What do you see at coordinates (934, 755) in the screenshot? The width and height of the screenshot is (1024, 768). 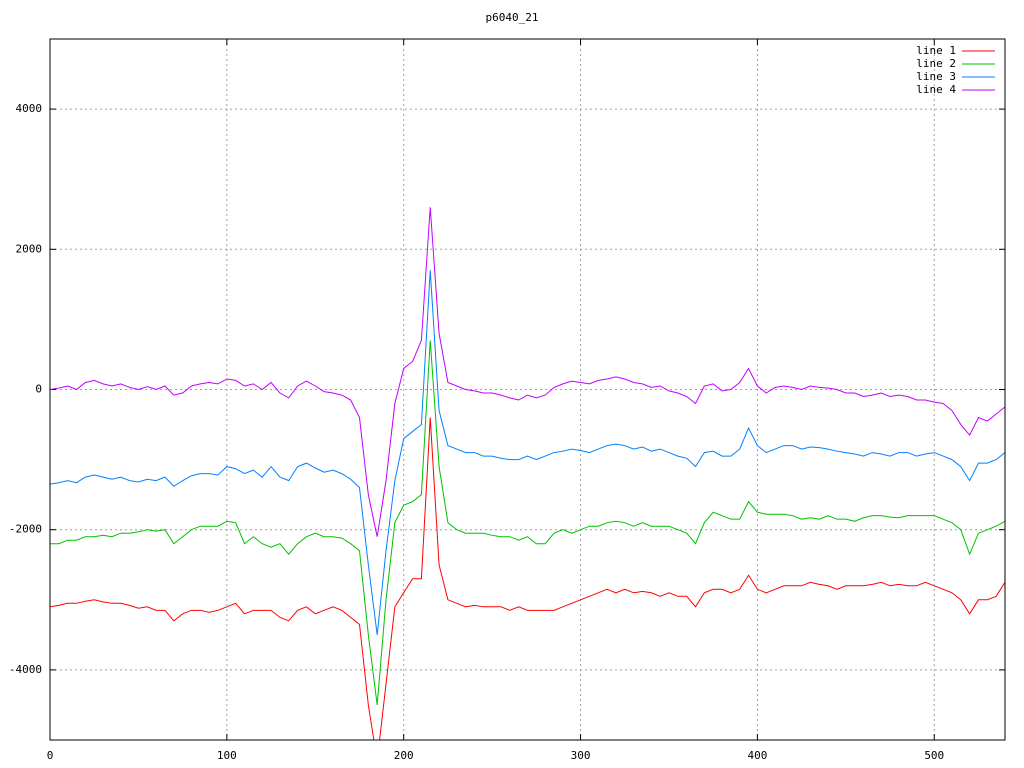 I see `x-tick-label: 500` at bounding box center [934, 755].